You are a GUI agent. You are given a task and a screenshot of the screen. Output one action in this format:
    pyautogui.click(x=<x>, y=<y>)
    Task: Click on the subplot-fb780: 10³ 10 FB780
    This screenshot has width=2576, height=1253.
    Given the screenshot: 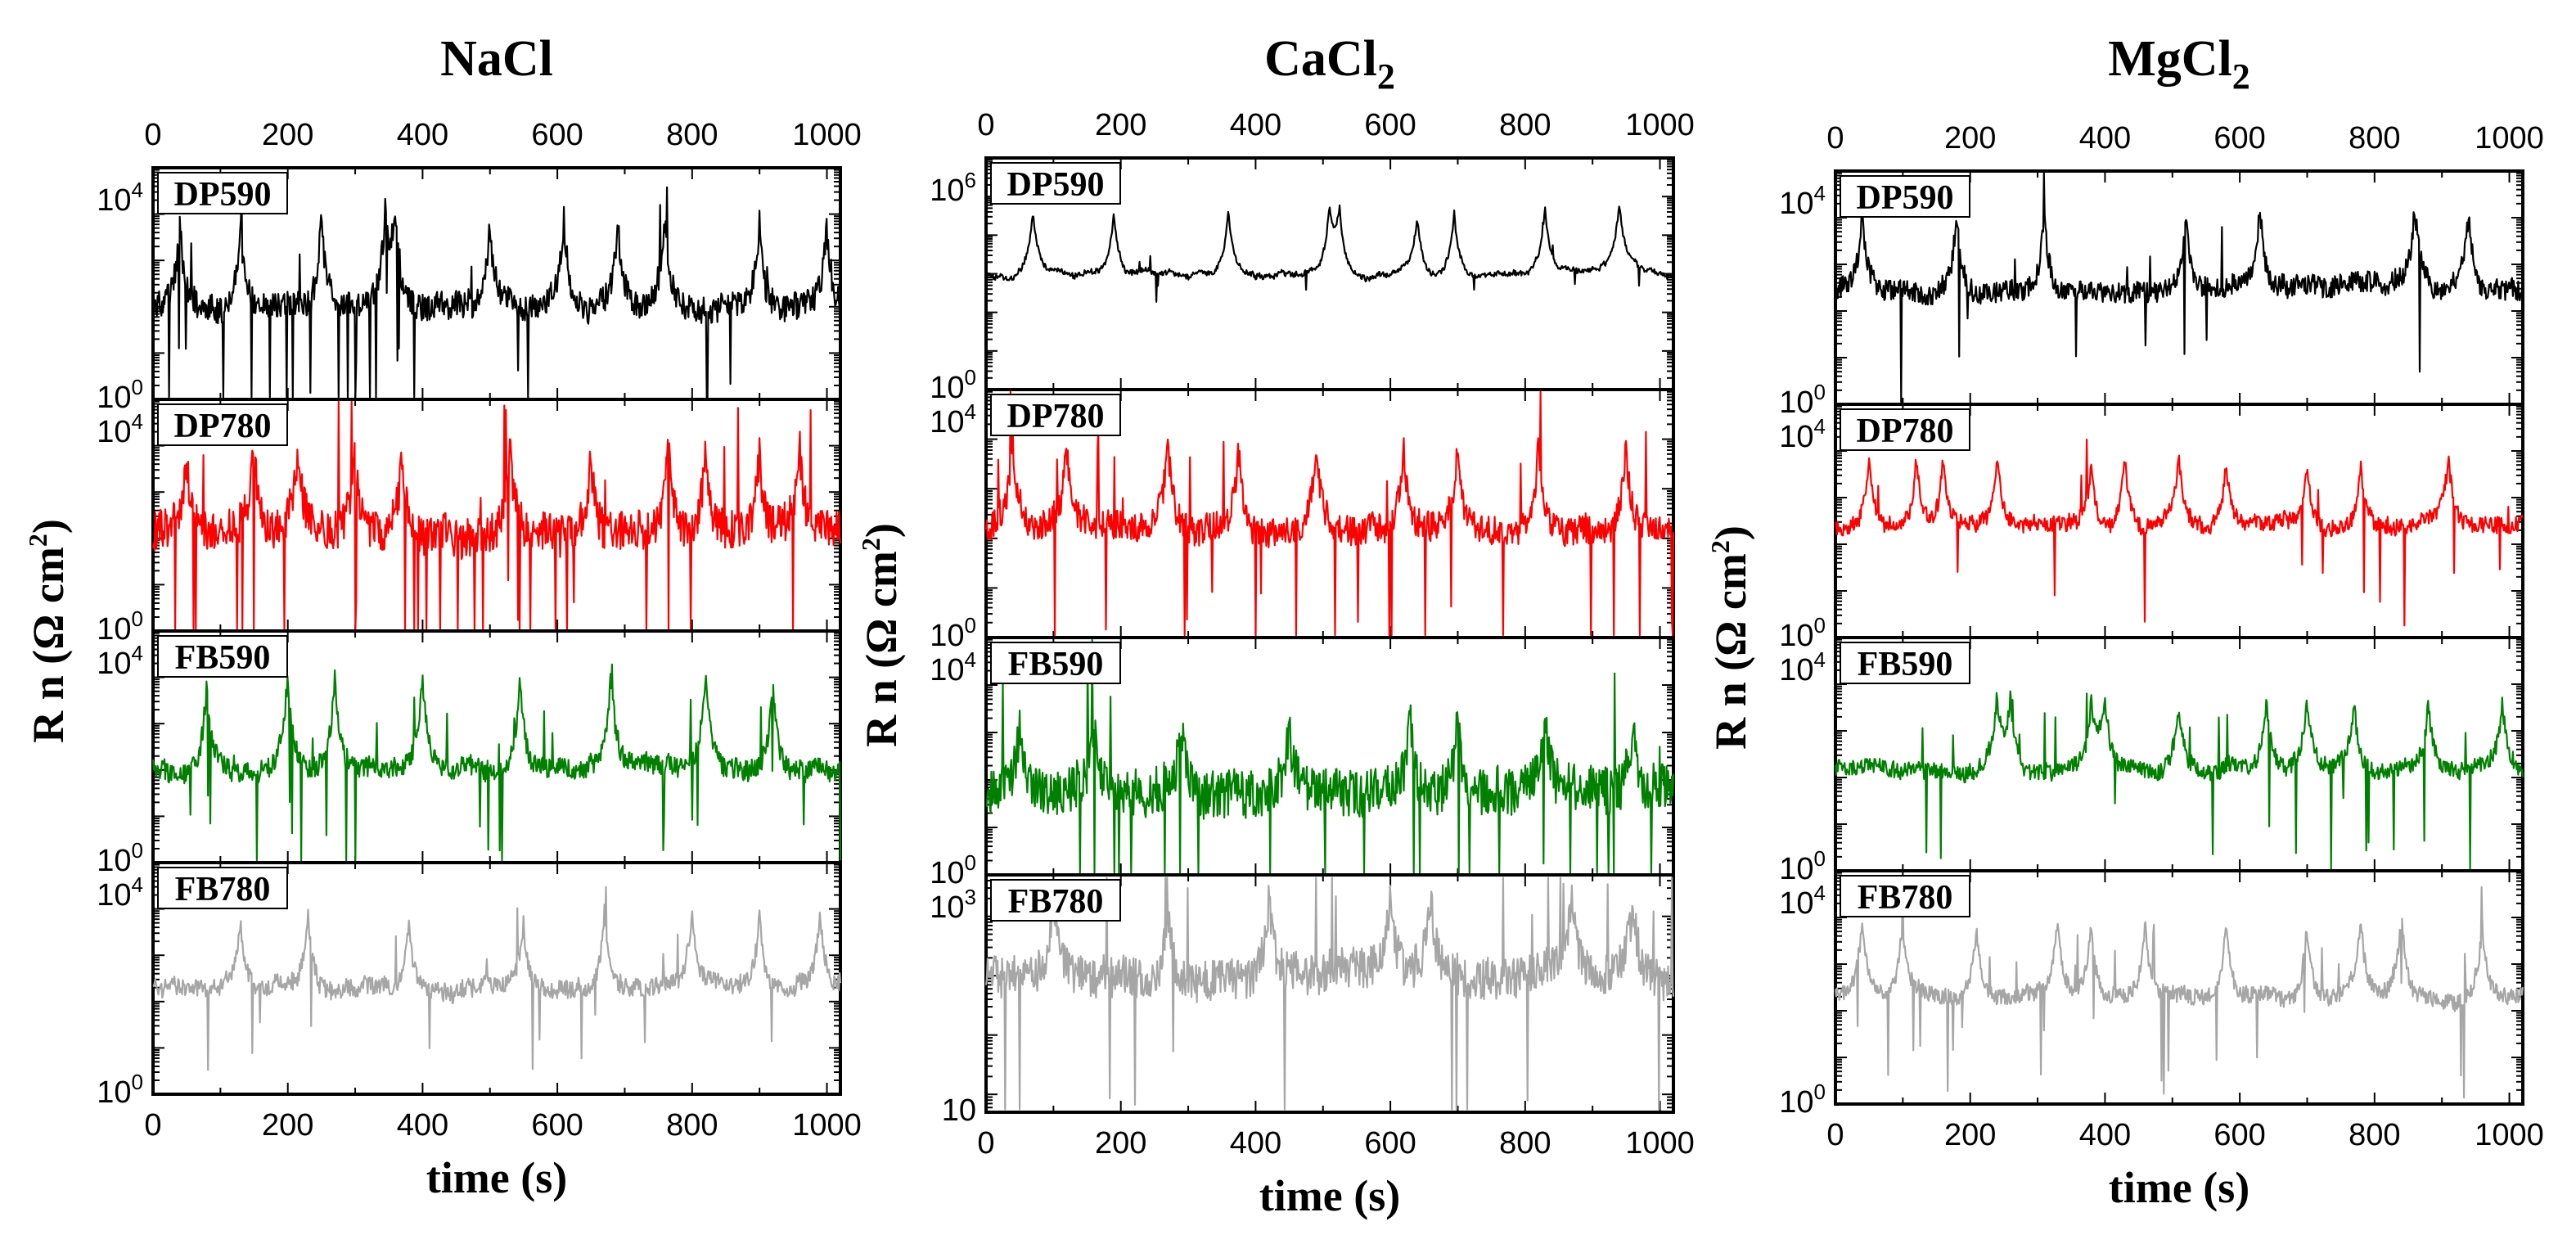 What is the action you would take?
    pyautogui.click(x=1303, y=1000)
    